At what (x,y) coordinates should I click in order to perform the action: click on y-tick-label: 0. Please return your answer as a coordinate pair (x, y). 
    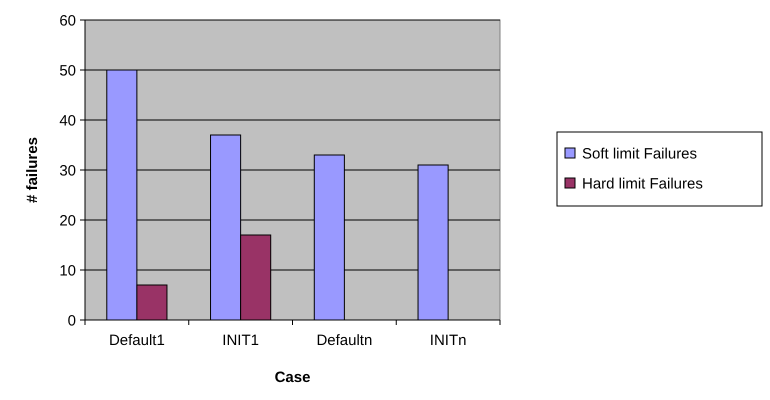
    Looking at the image, I should click on (72, 321).